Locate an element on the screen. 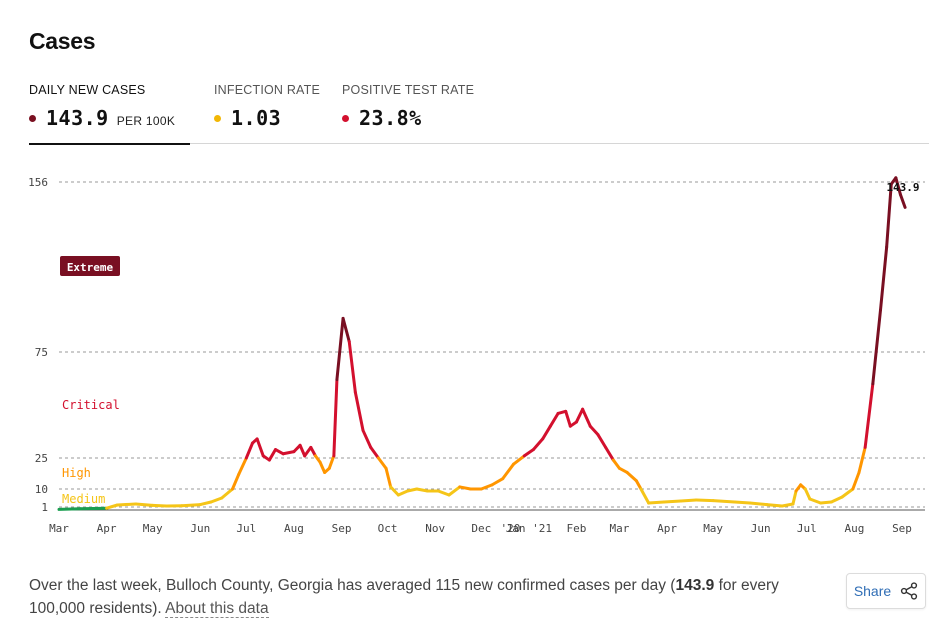 The width and height of the screenshot is (941, 635). x-tick-label: Jul is located at coordinates (807, 528).